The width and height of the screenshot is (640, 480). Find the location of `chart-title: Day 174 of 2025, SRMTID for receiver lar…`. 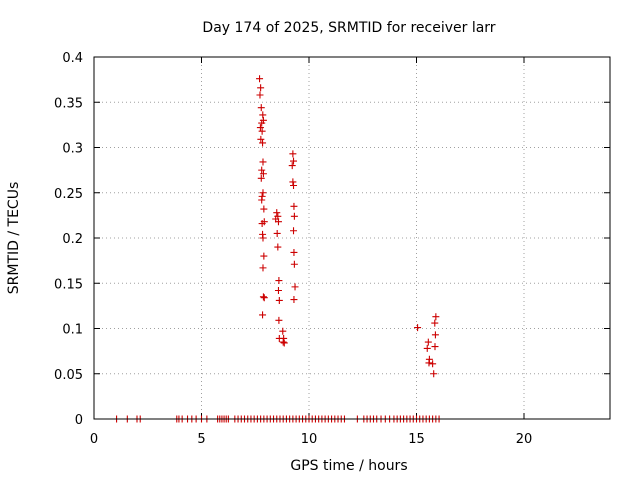

chart-title: Day 174 of 2025, SRMTID for receiver lar… is located at coordinates (348, 28).